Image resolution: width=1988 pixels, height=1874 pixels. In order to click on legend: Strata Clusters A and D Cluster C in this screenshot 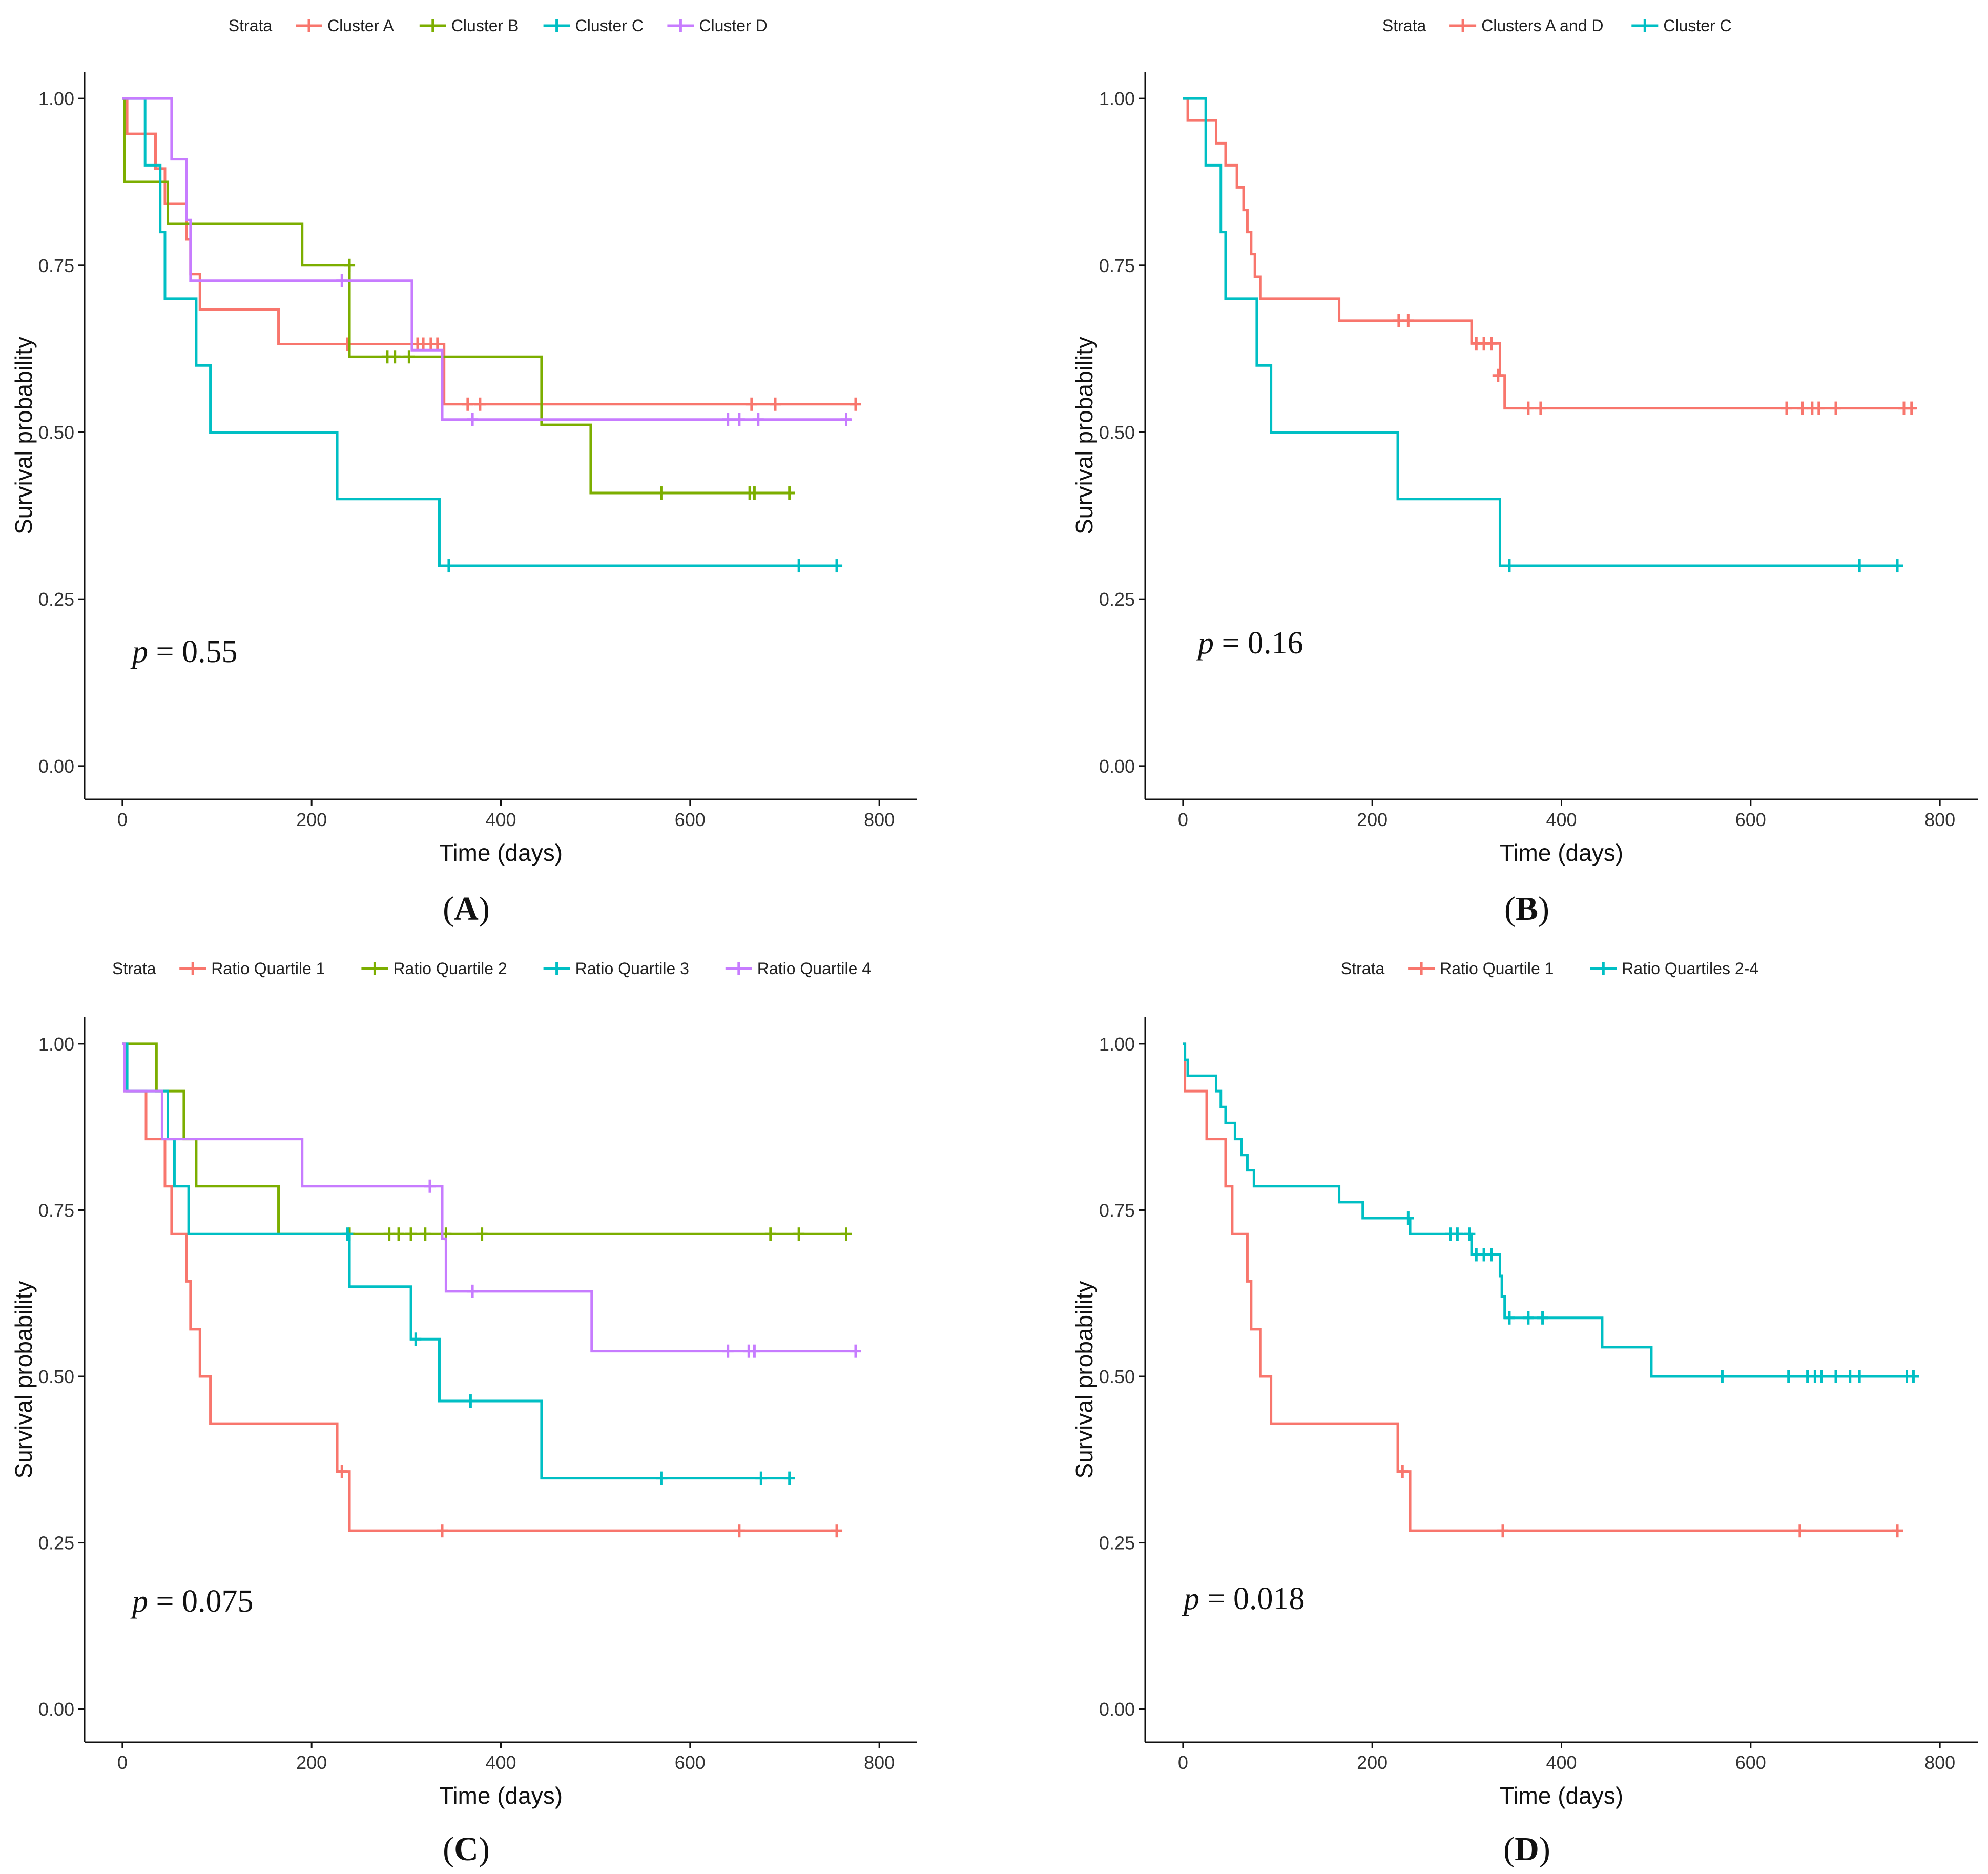, I will do `click(1557, 25)`.